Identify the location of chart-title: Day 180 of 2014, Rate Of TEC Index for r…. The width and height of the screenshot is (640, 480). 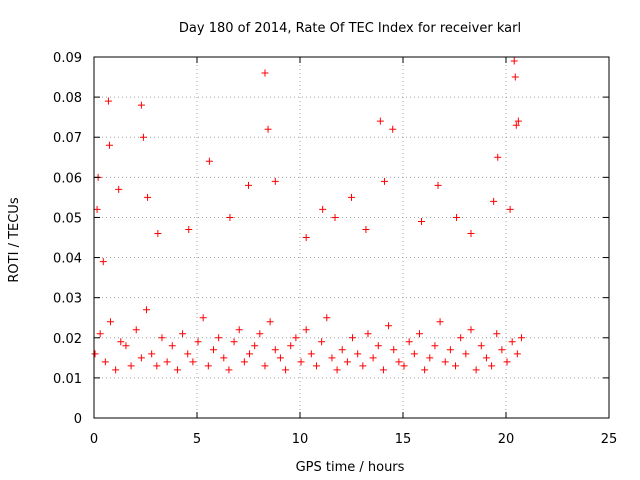
(350, 28).